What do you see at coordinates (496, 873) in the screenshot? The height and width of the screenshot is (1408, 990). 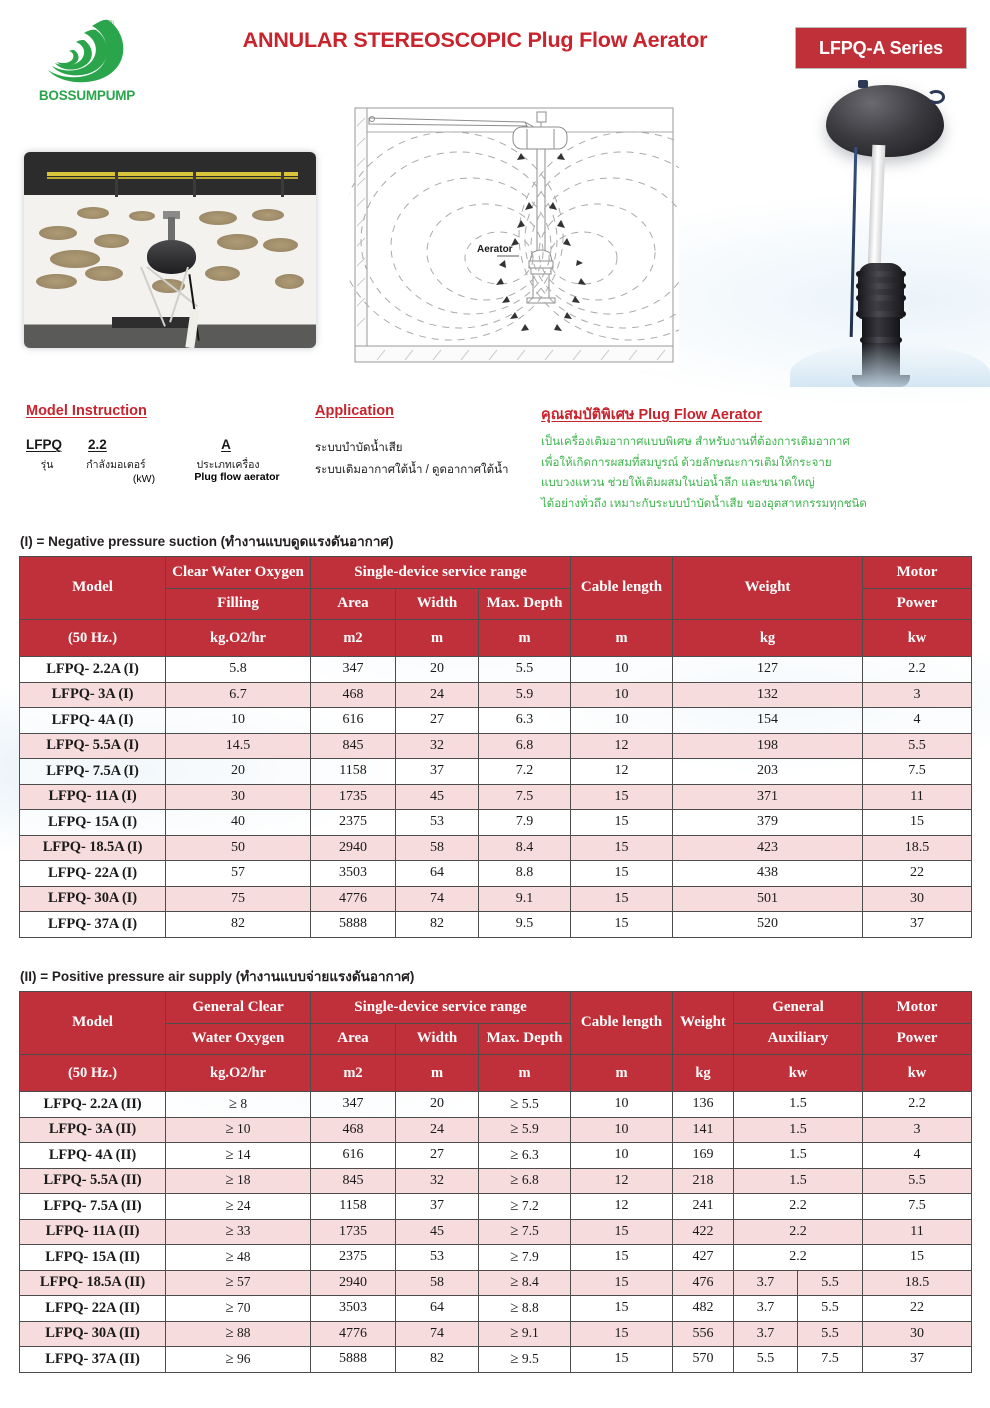 I see `table-row: LFPQ- 22A (I) 57 3503 64 8.8 15 438 22` at bounding box center [496, 873].